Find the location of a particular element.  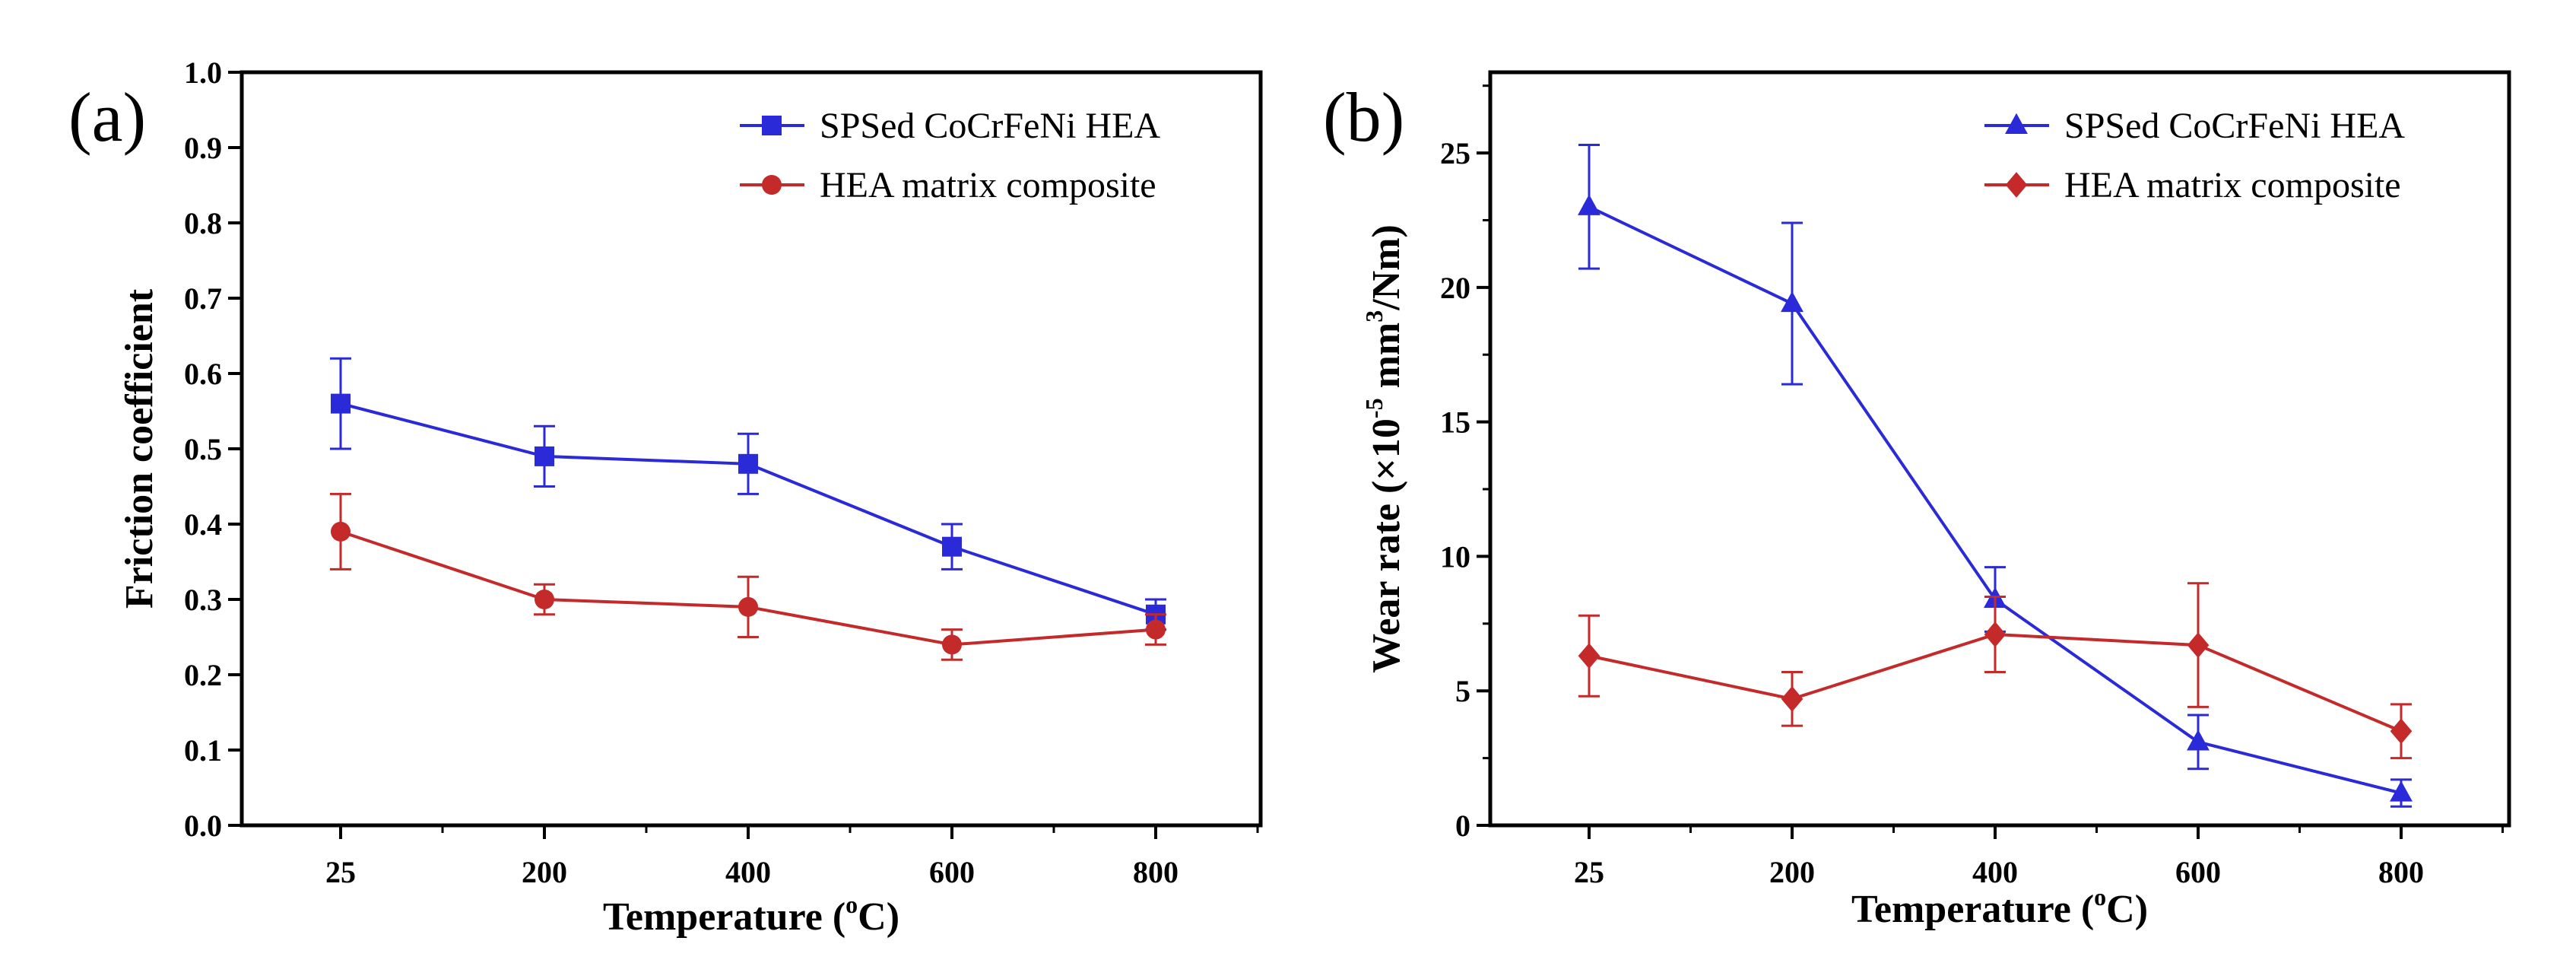

panel-b-xlabel: Temperature (oC) is located at coordinates (1999, 907).